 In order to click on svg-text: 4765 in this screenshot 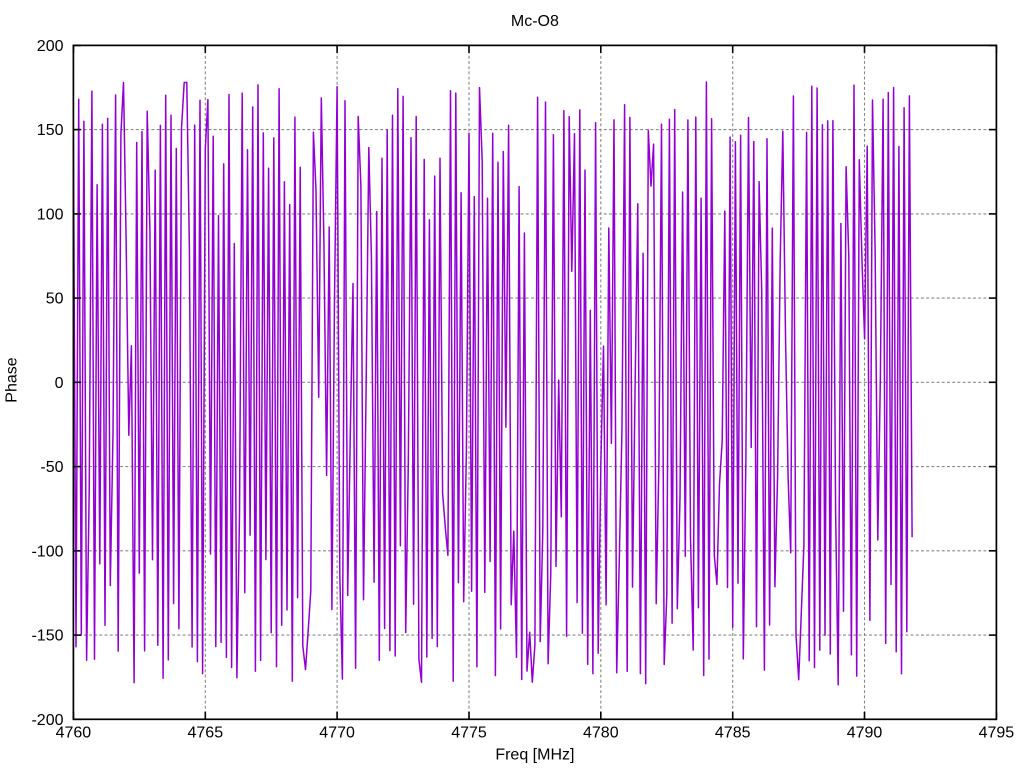, I will do `click(206, 733)`.